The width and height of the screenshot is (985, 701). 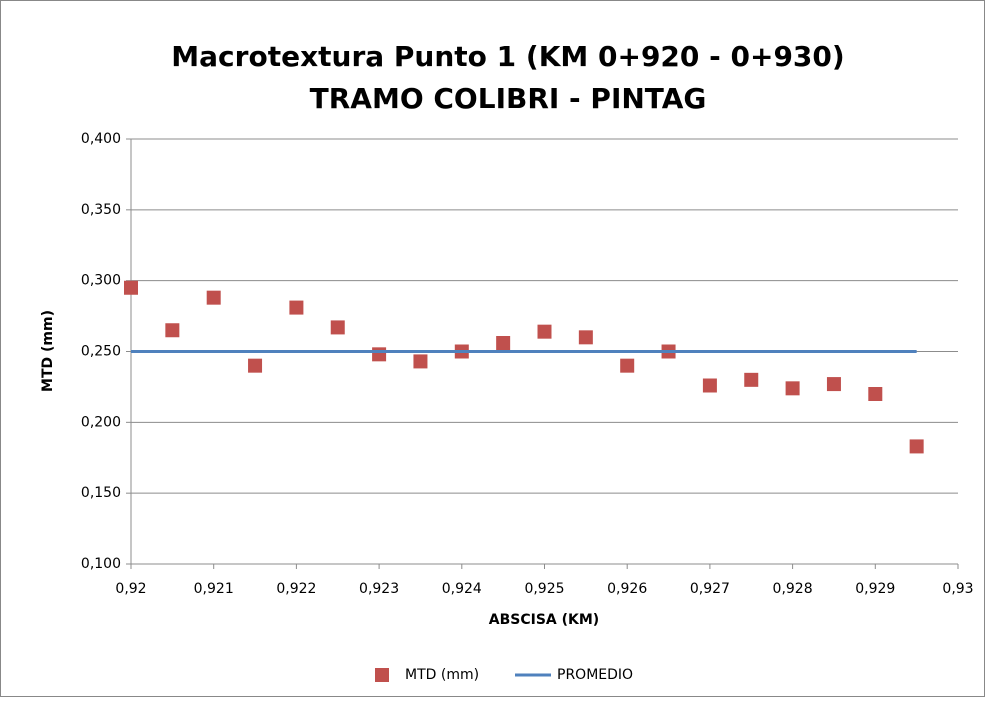 What do you see at coordinates (296, 589) in the screenshot?
I see `x-tick-label: 0,922` at bounding box center [296, 589].